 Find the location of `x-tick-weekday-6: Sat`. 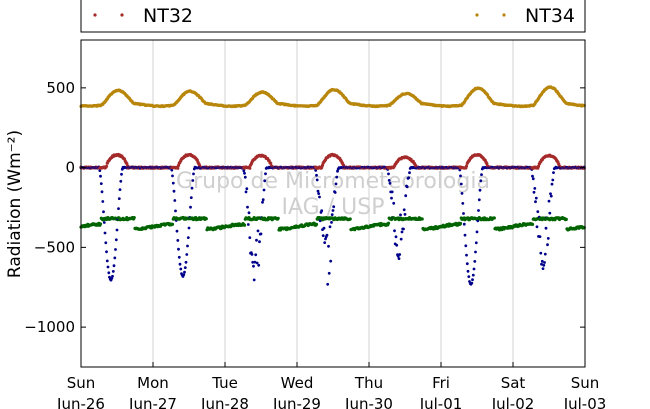

x-tick-weekday-6: Sat is located at coordinates (513, 383).